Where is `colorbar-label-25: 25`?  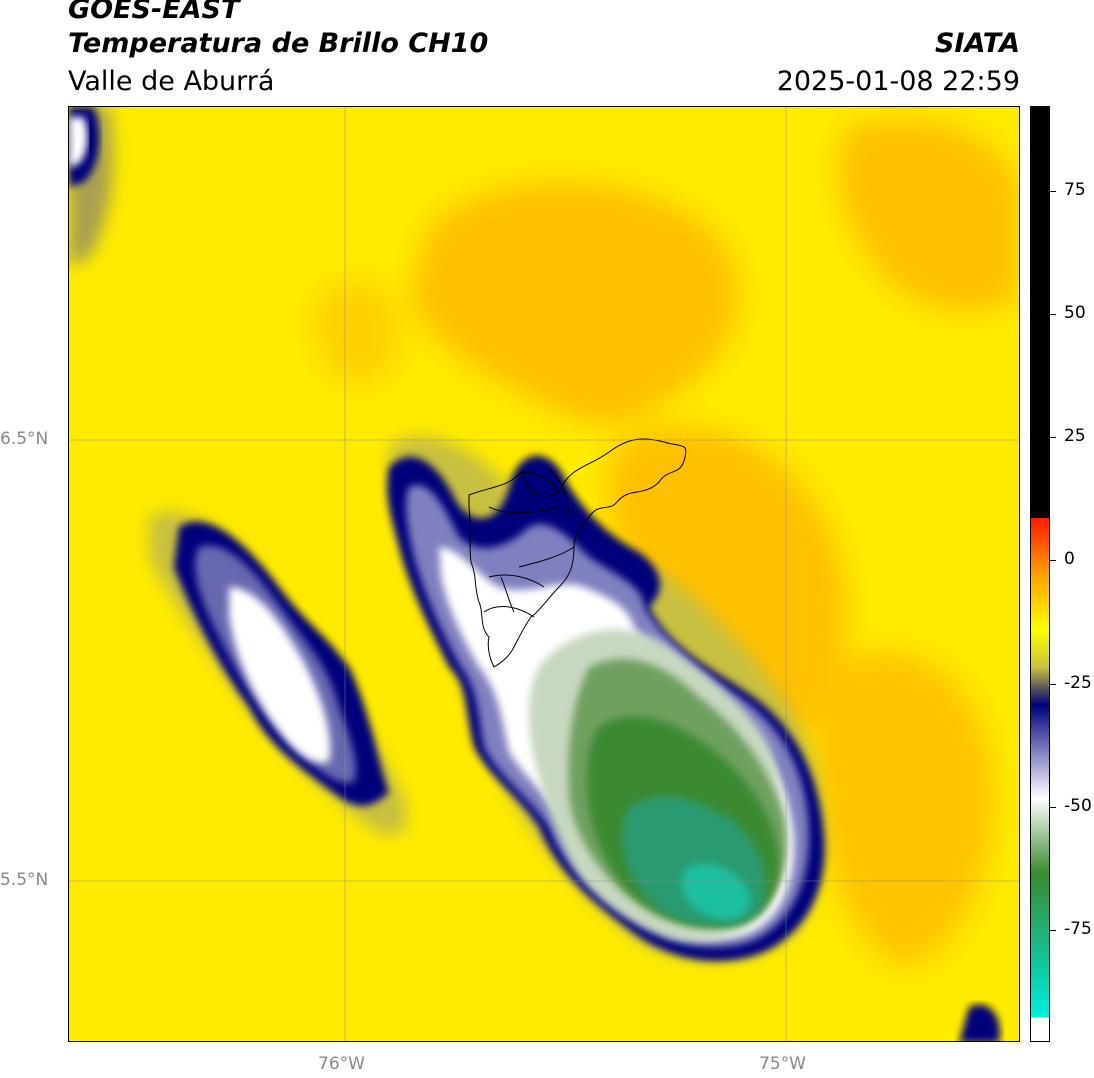 colorbar-label-25: 25 is located at coordinates (1075, 436).